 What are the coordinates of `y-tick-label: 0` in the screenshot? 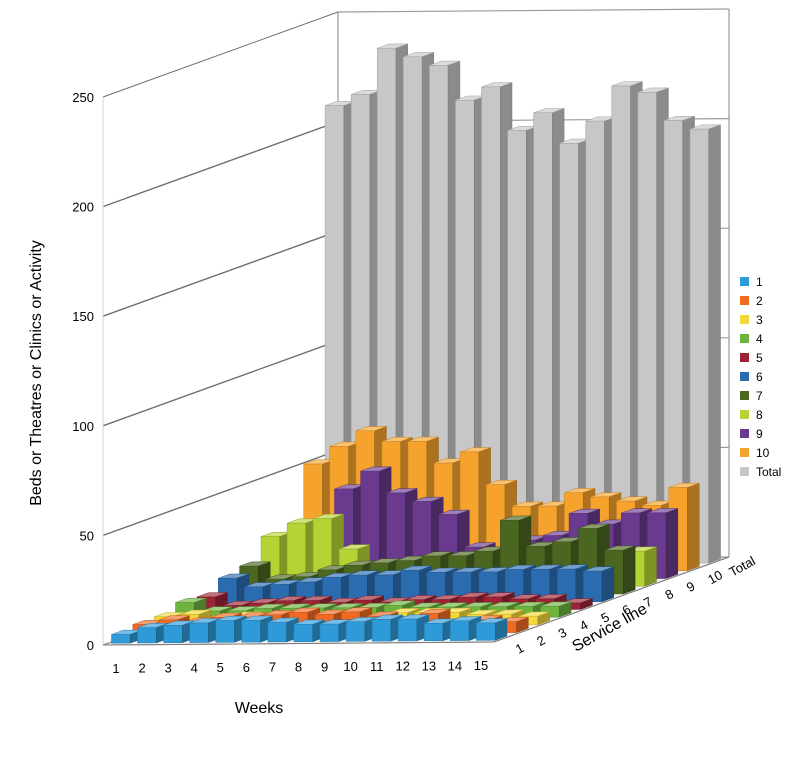 It's located at (90, 645).